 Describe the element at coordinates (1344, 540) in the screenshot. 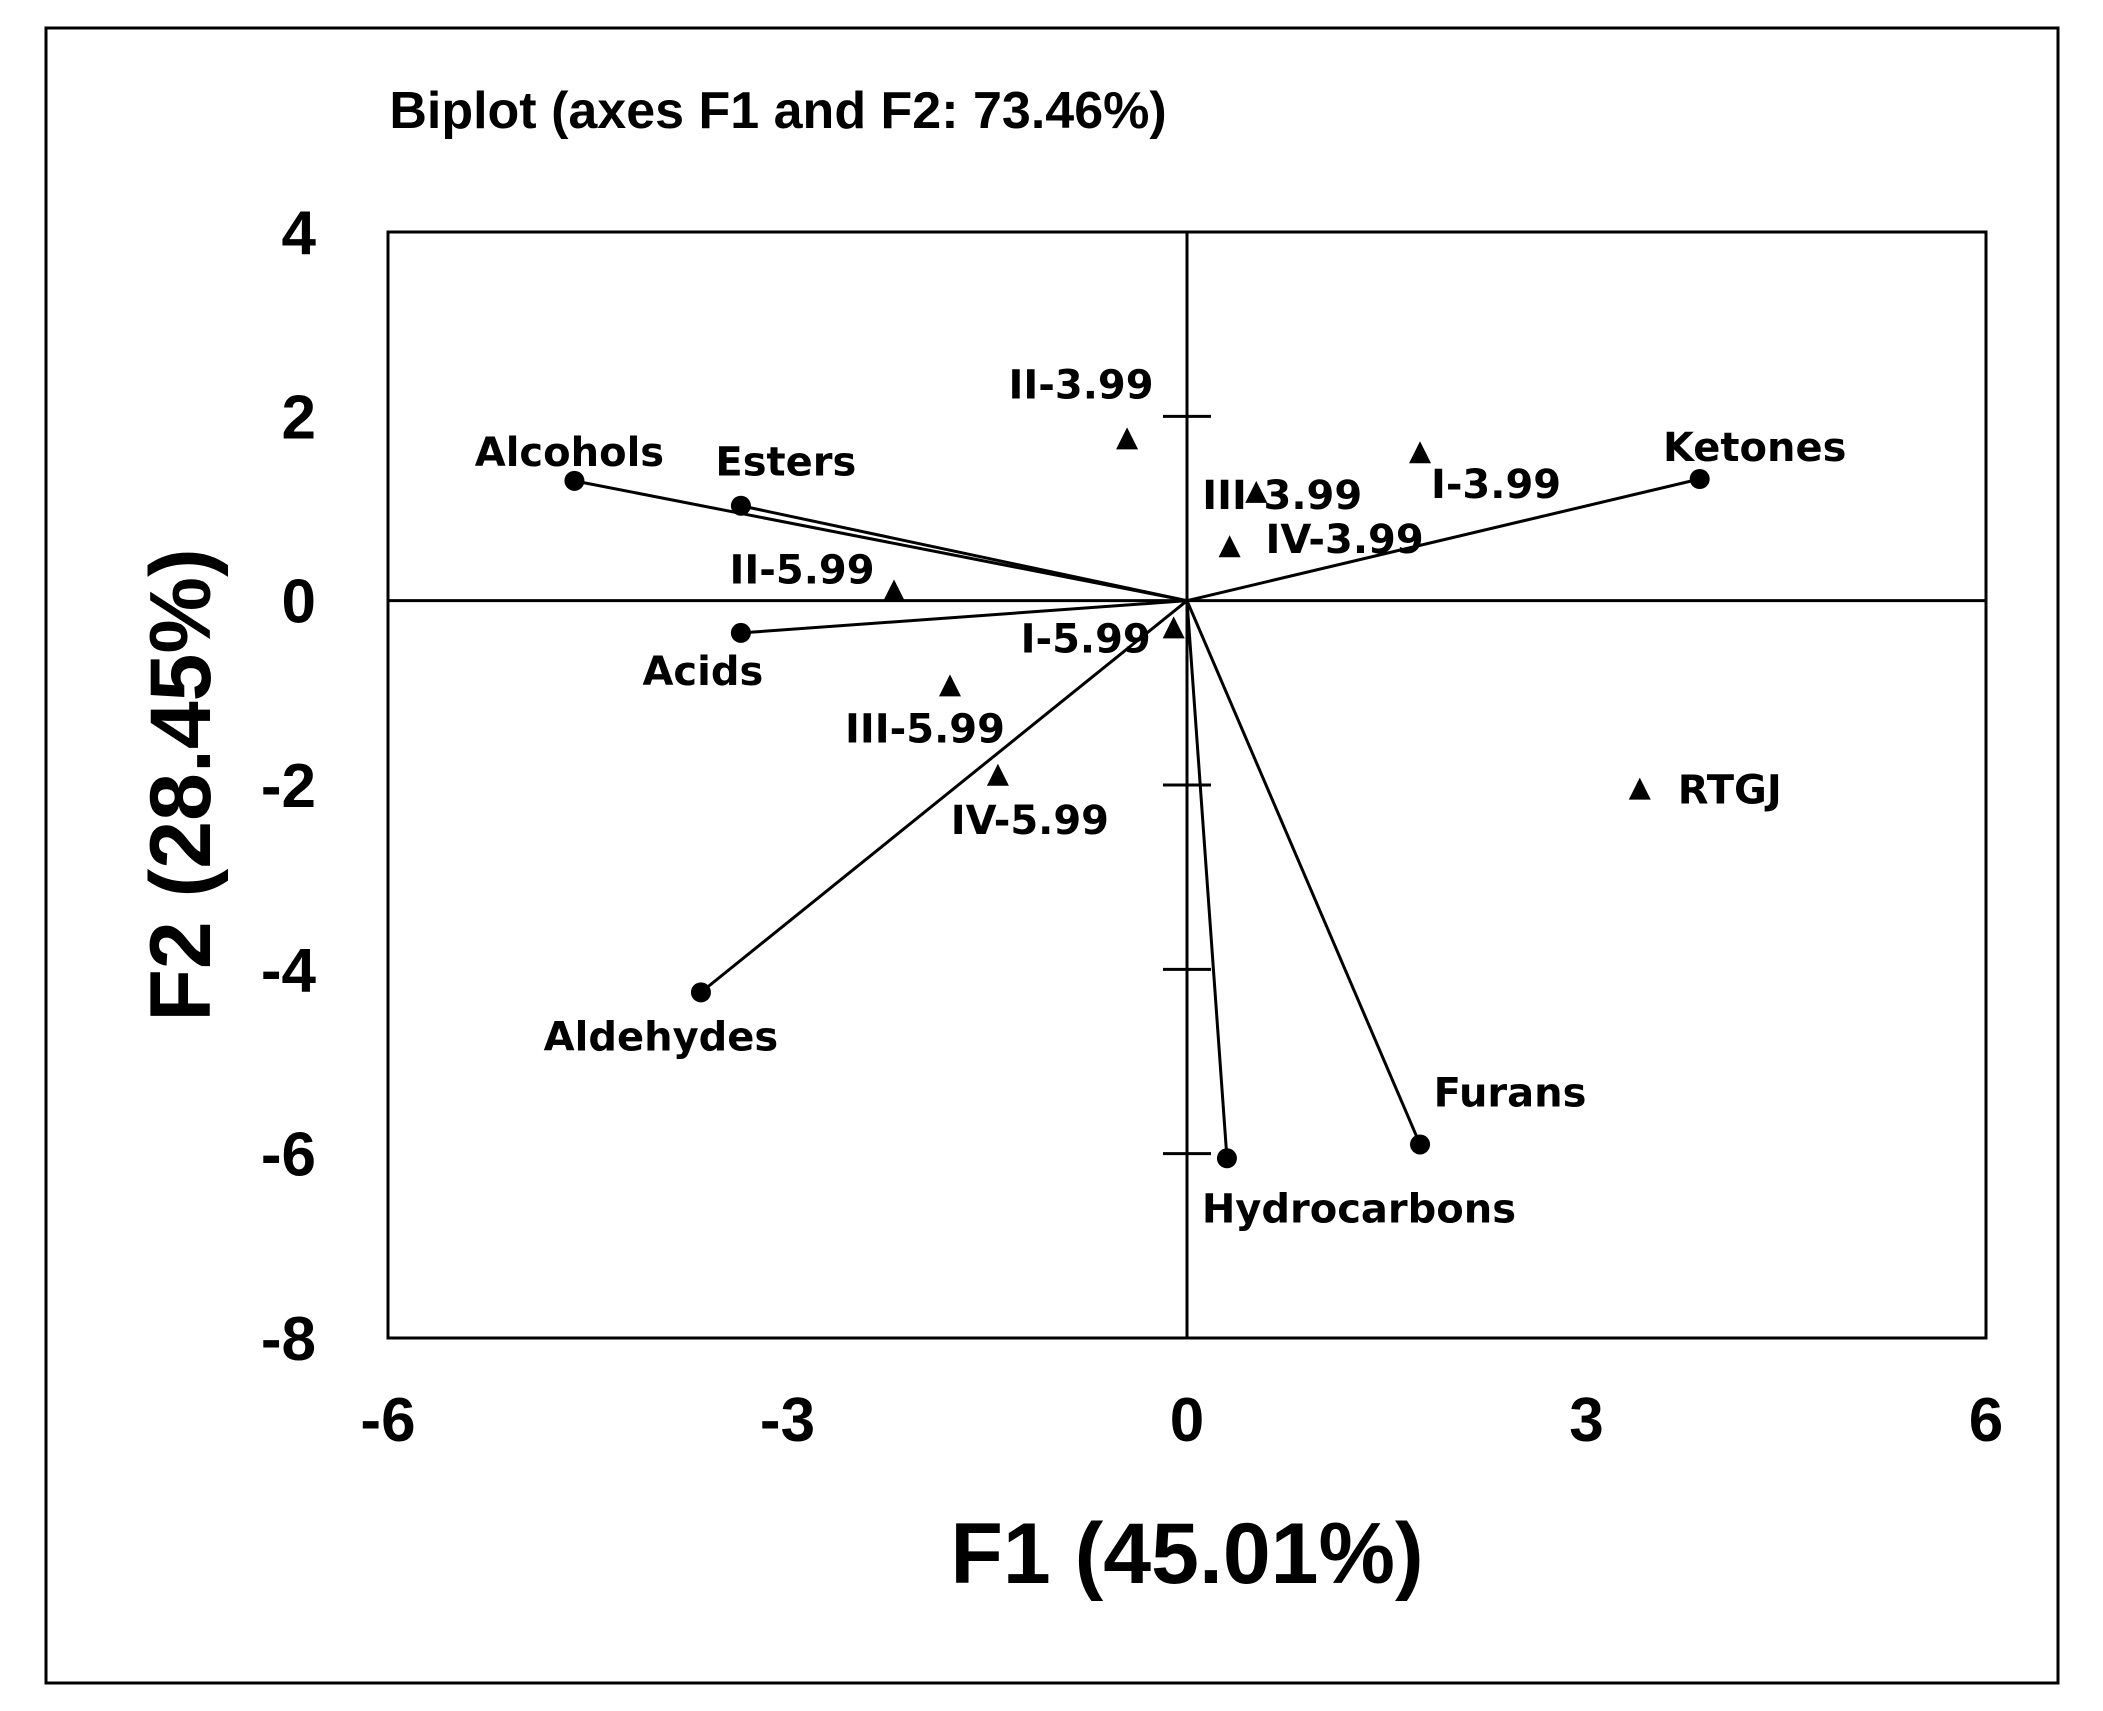

I see `point-label-iv-3-99: IV-3.99` at that location.